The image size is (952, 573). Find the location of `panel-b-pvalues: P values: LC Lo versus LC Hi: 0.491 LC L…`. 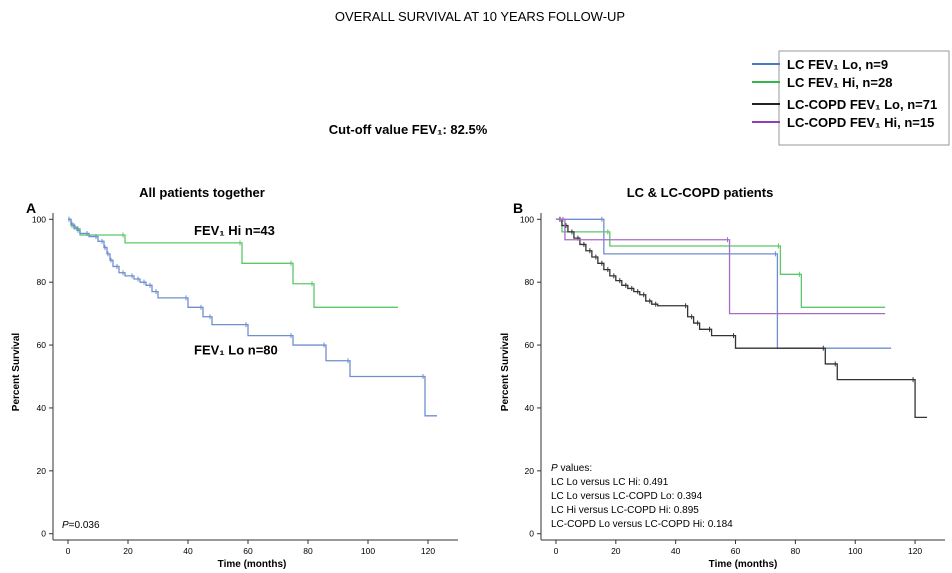

panel-b-pvalues: P values: LC Lo versus LC Hi: 0.491 LC L… is located at coordinates (642, 496).